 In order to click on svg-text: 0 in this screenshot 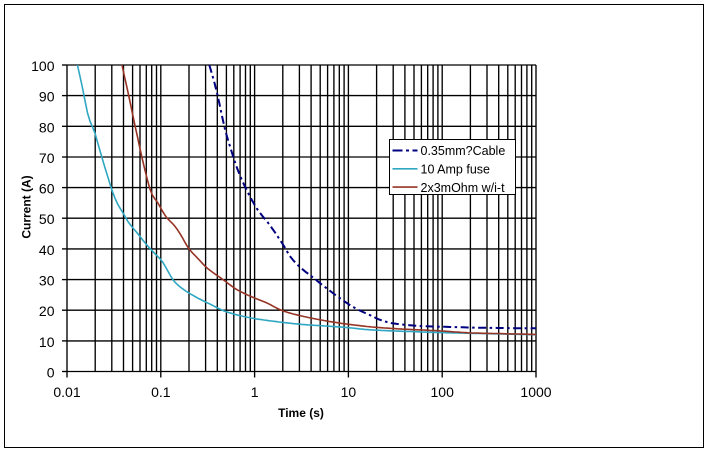, I will do `click(51, 373)`.